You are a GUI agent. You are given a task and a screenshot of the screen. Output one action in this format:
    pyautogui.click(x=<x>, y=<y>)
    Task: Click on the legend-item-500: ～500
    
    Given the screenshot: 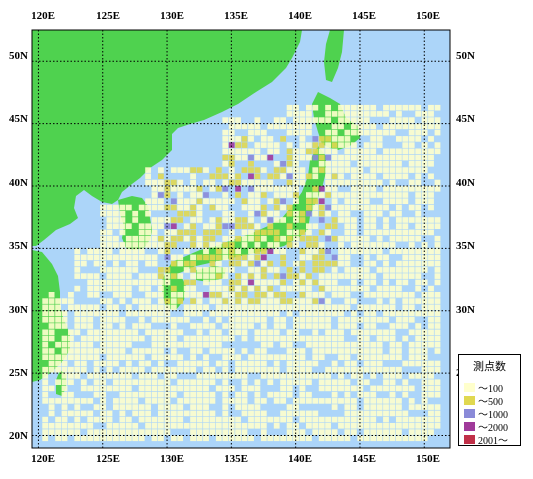 What is the action you would take?
    pyautogui.click(x=483, y=401)
    